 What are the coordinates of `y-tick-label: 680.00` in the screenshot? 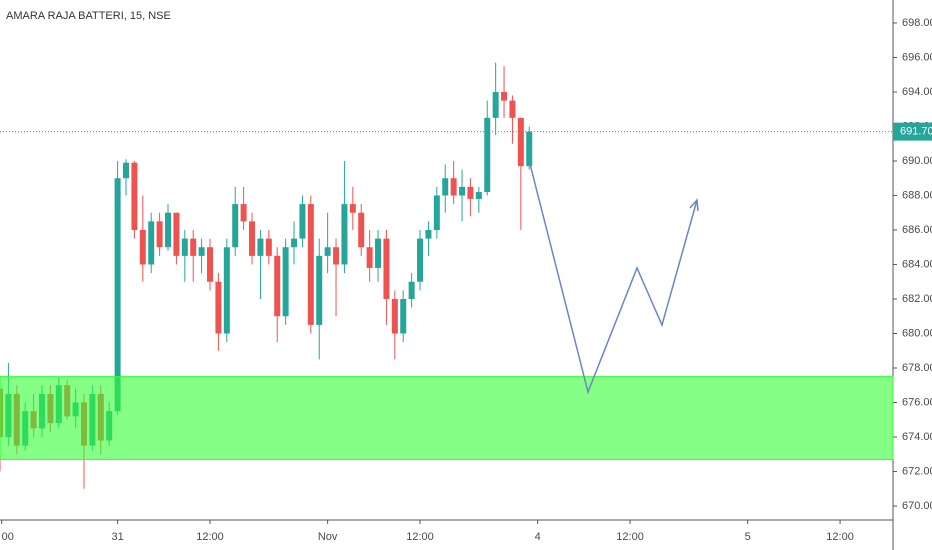 It's located at (917, 333).